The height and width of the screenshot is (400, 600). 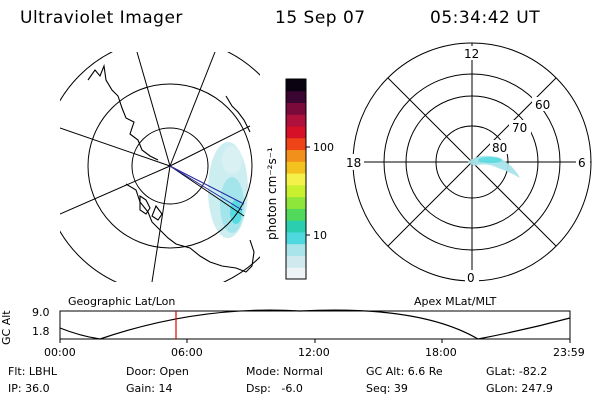 I want to click on glon-status: GLon: 247.9, so click(x=519, y=388).